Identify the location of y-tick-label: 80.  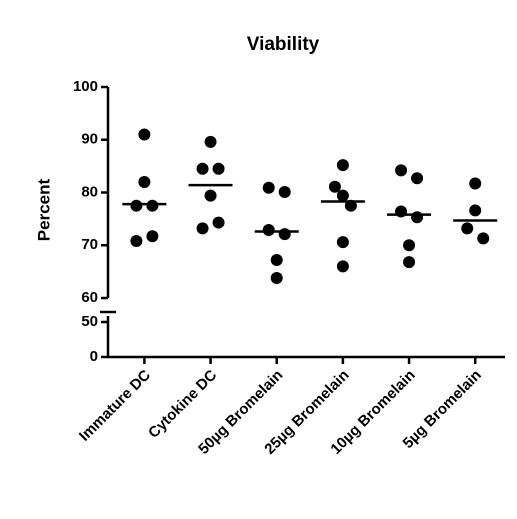
(89, 191).